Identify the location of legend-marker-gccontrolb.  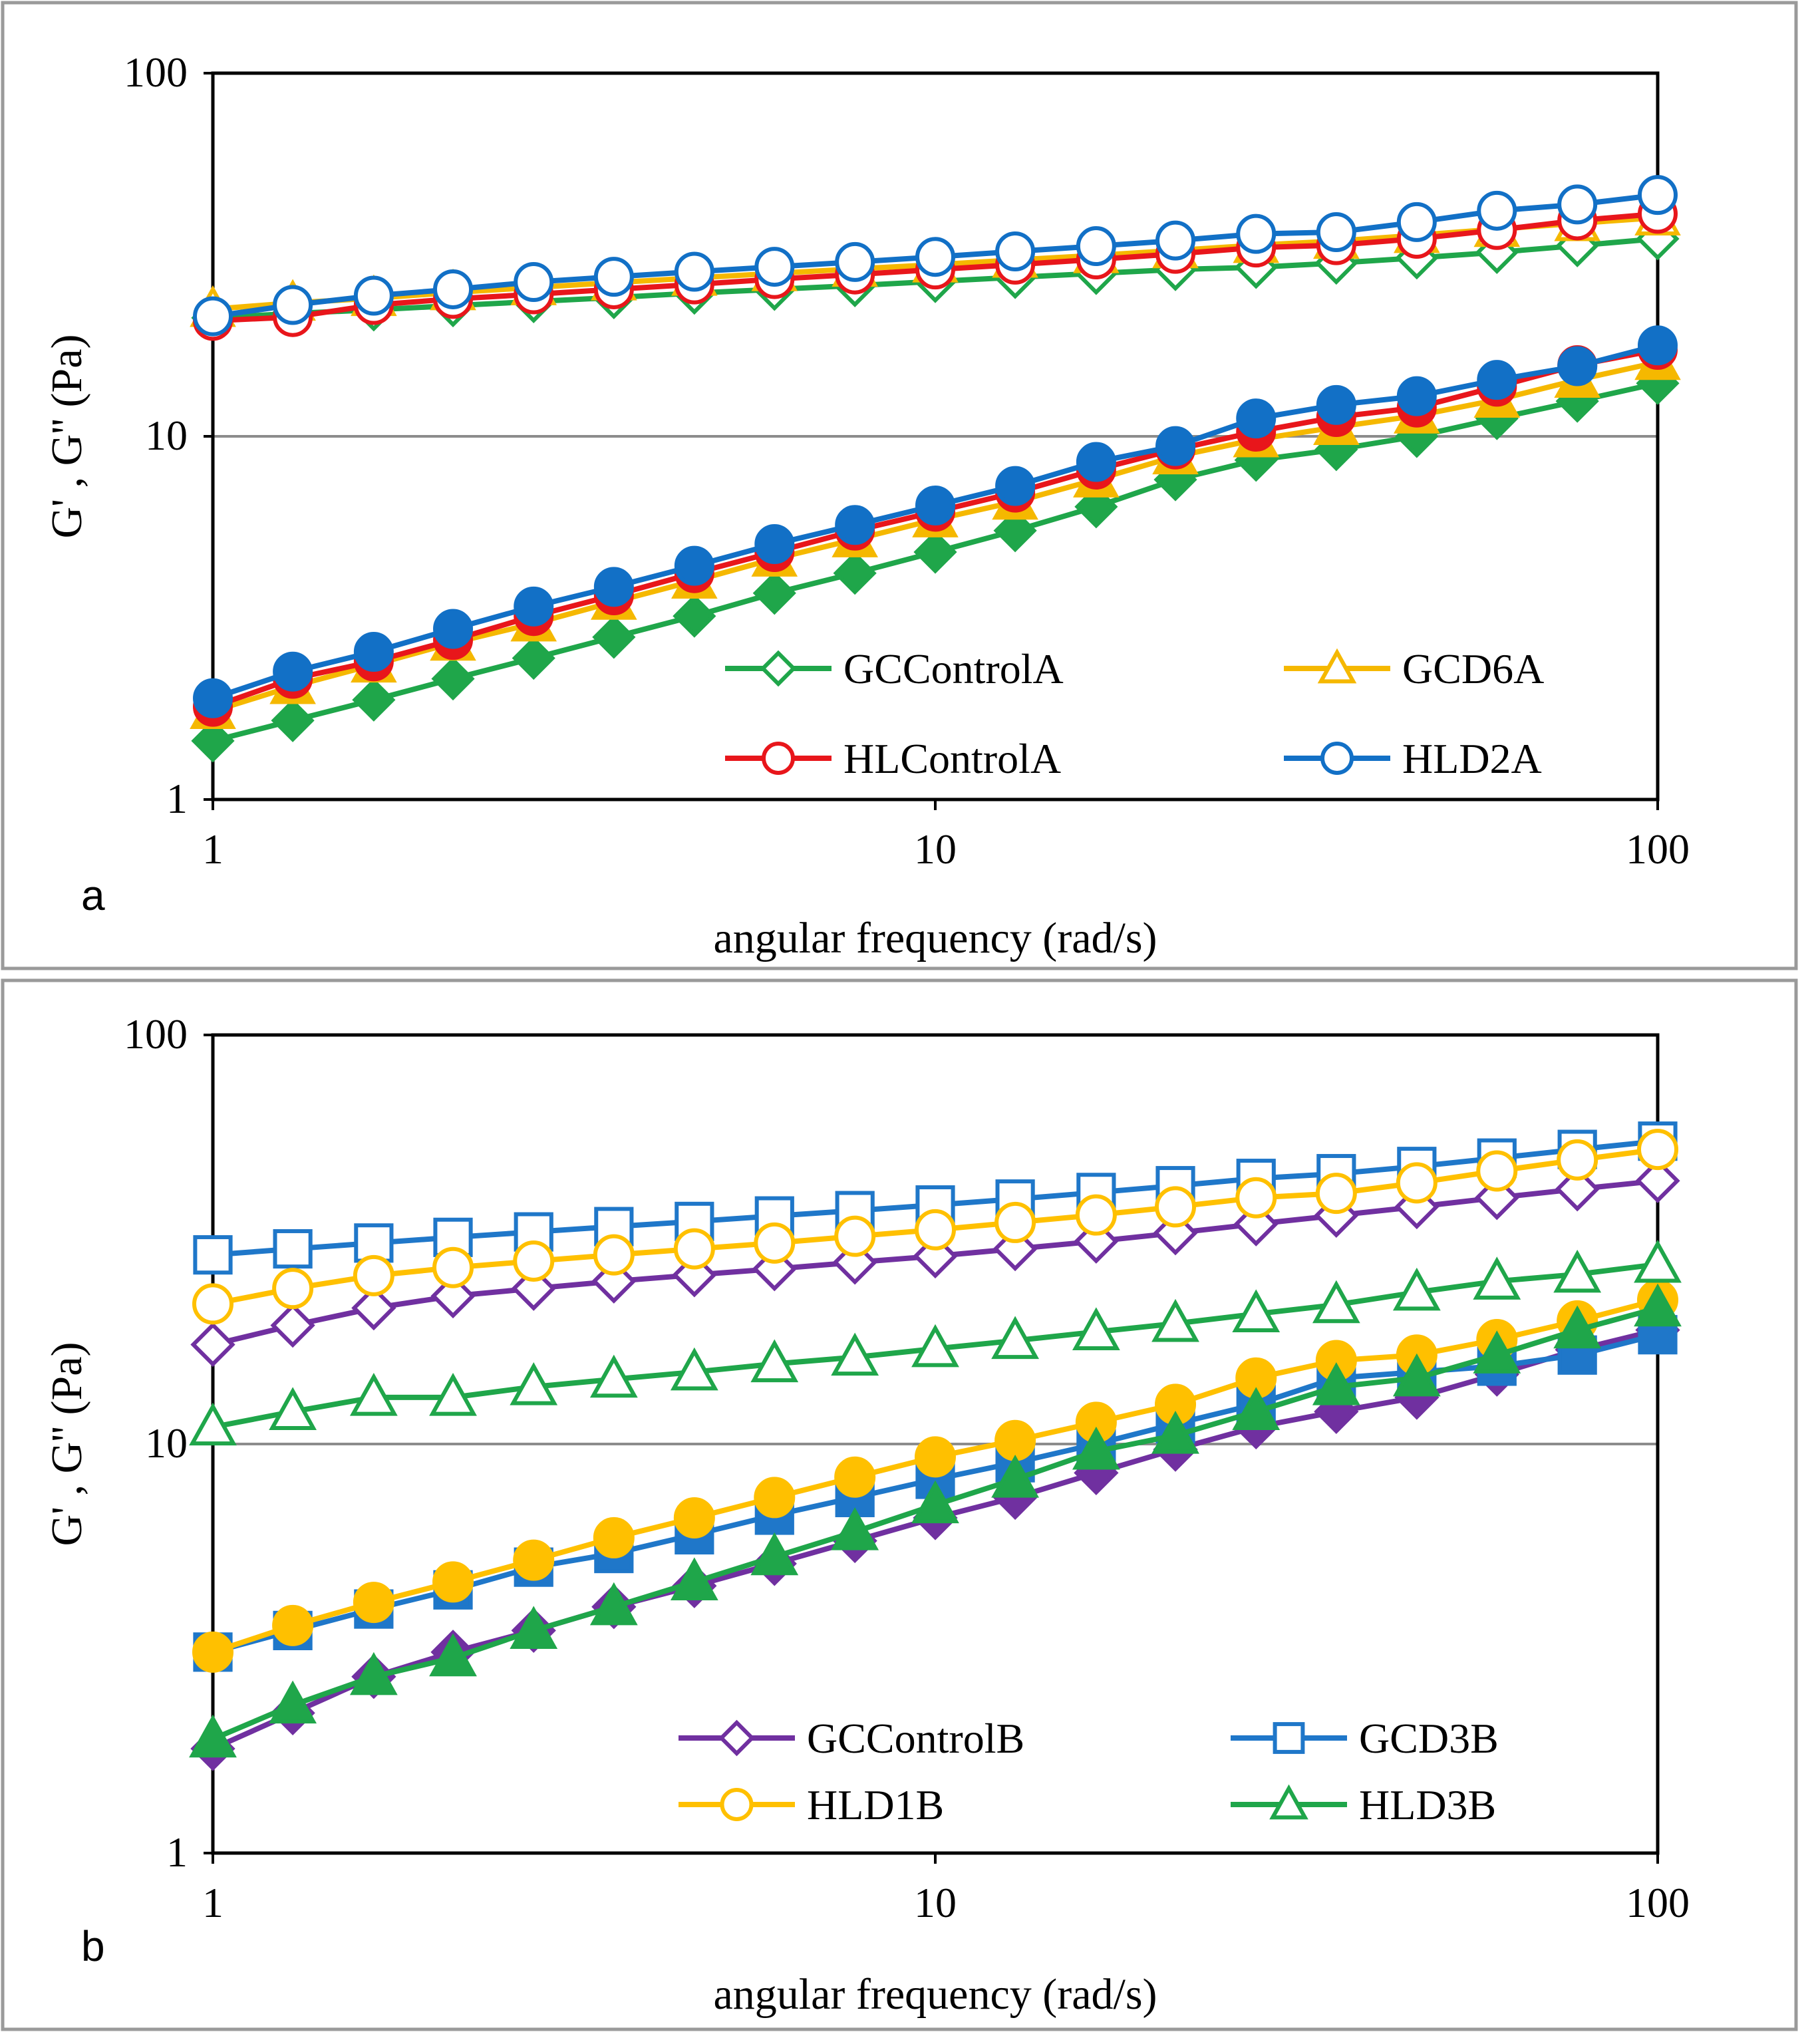
(736, 1738).